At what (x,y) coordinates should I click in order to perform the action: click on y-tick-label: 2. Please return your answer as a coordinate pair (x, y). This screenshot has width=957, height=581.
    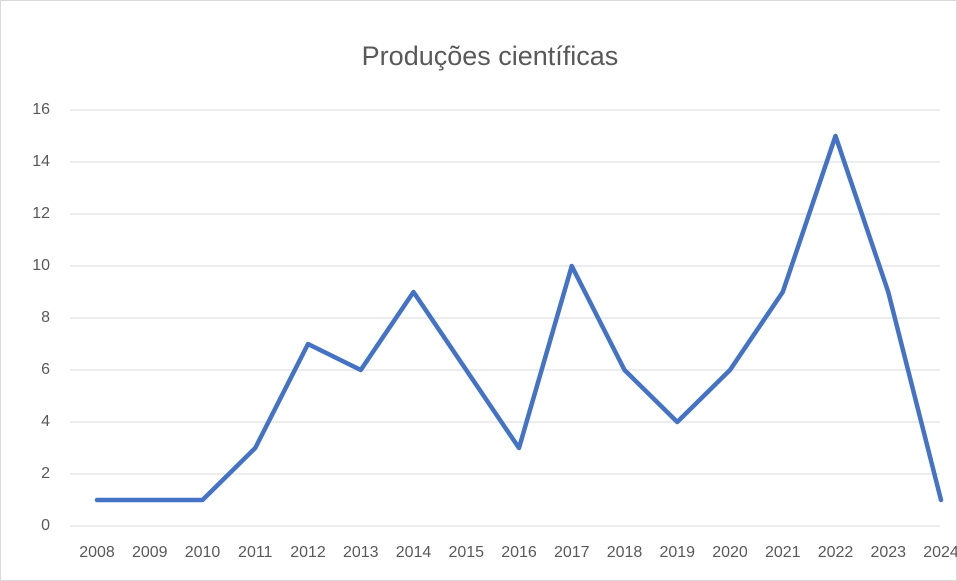
    Looking at the image, I should click on (45, 473).